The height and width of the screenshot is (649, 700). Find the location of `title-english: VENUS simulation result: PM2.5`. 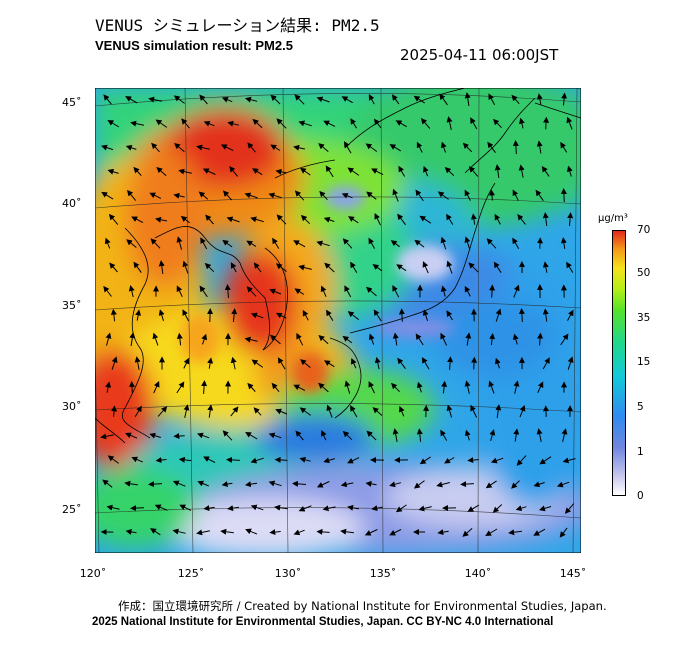

title-english: VENUS simulation result: PM2.5 is located at coordinates (194, 45).